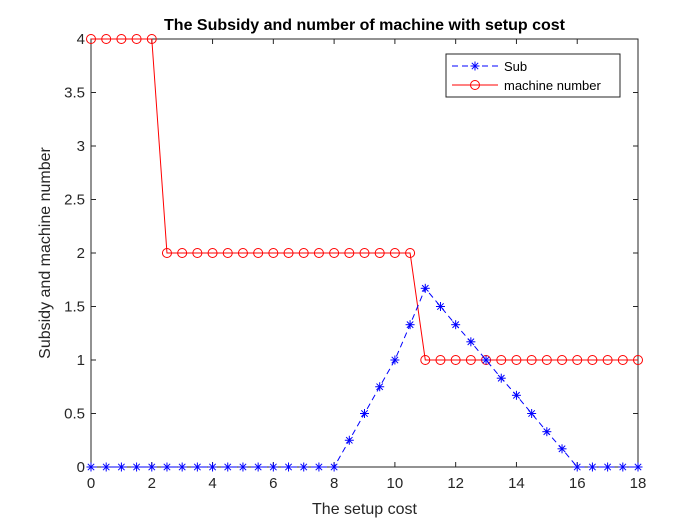 This screenshot has height=525, width=700. Describe the element at coordinates (455, 483) in the screenshot. I see `x-tick-label: 12` at that location.